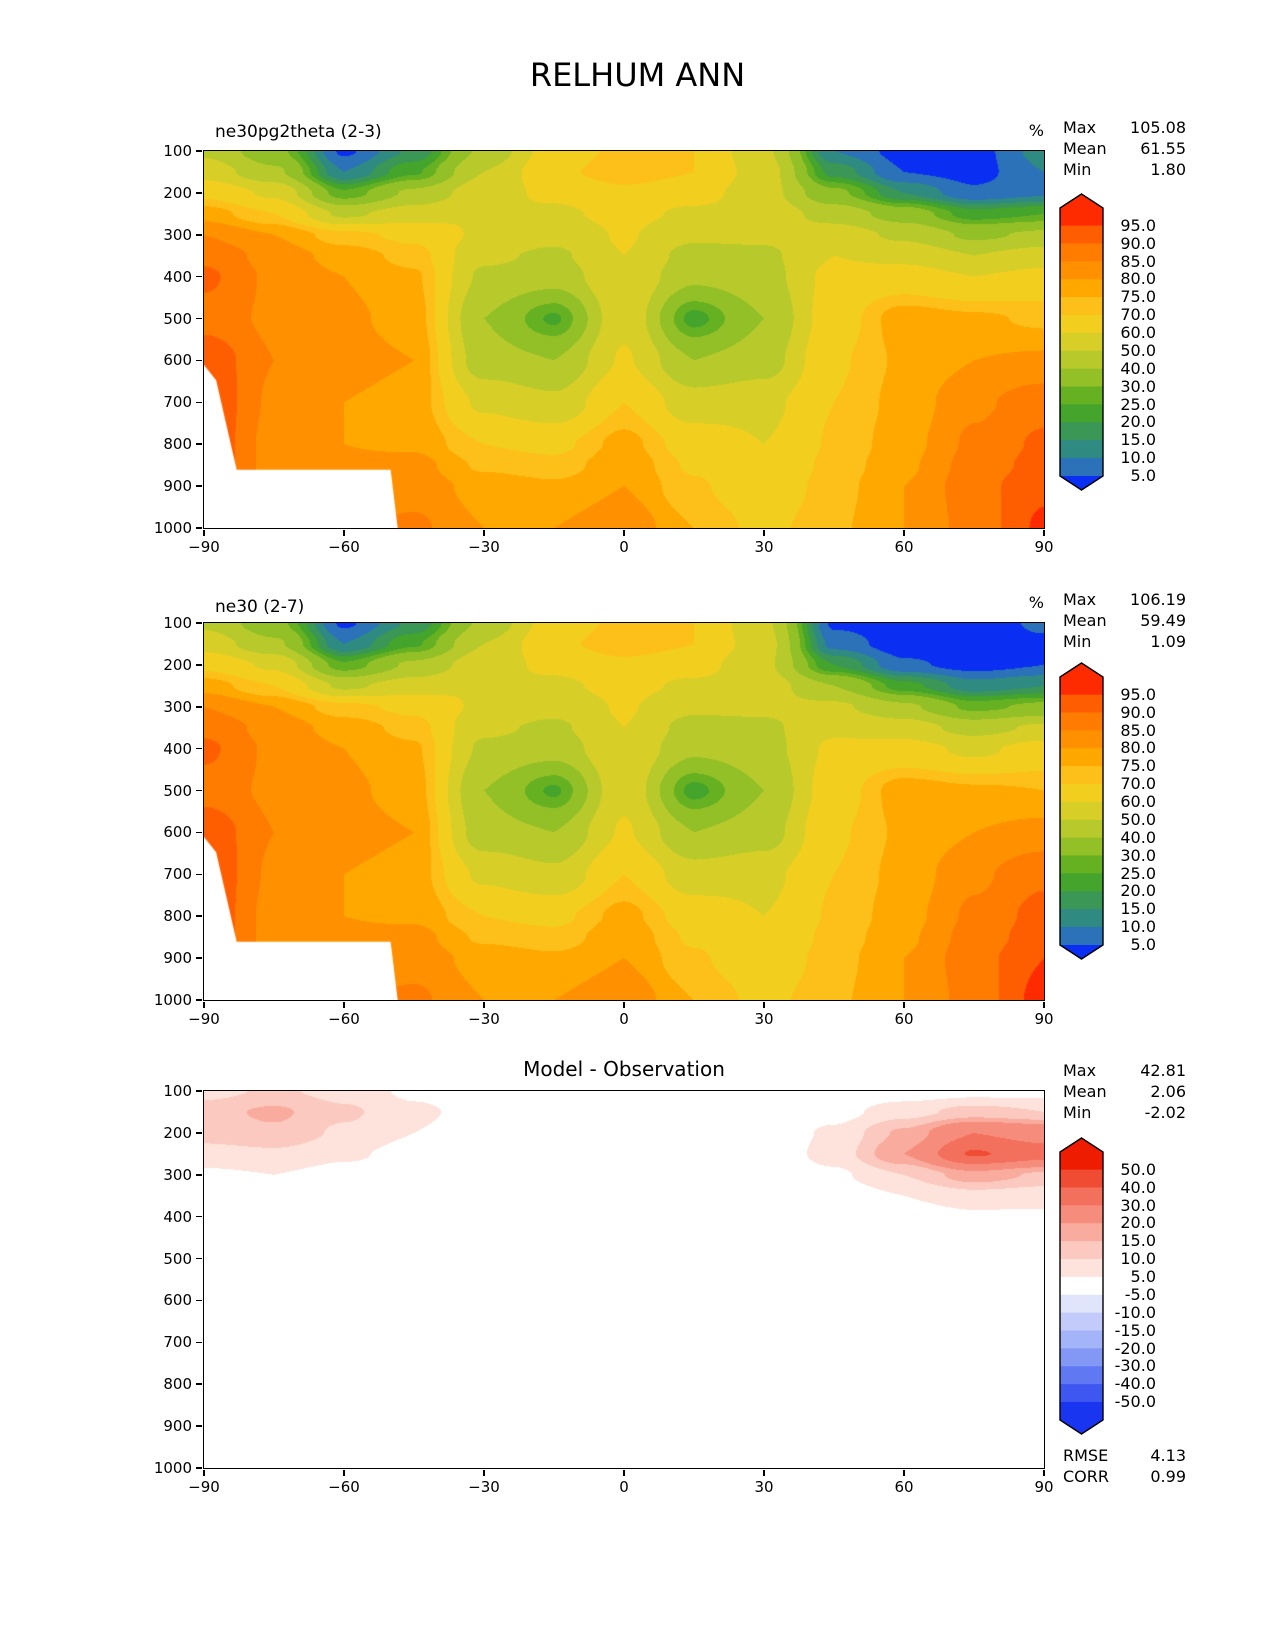 This screenshot has height=1650, width=1275. What do you see at coordinates (344, 547) in the screenshot?
I see `x-axis-tick-label: −60` at bounding box center [344, 547].